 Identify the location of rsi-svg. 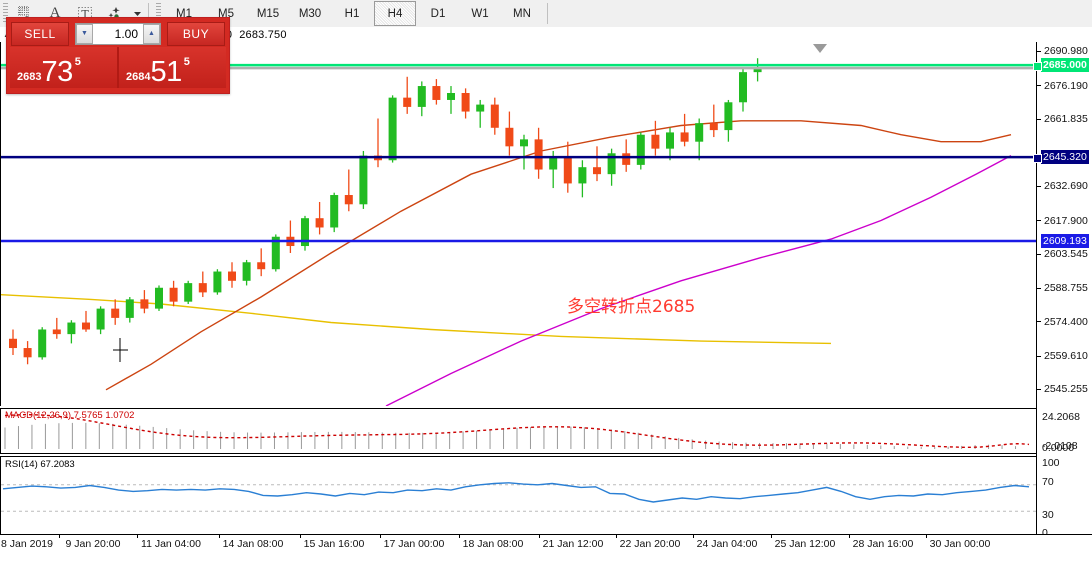
(518, 497).